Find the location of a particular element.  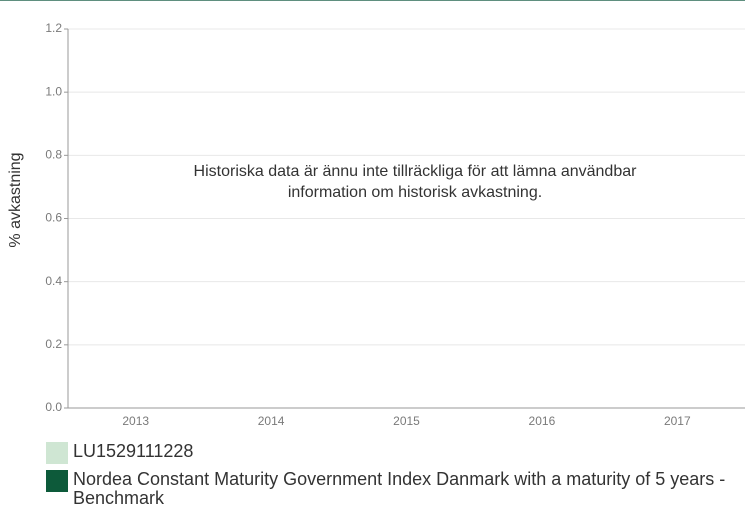

y-tick-label: 1.2 is located at coordinates (53, 28).